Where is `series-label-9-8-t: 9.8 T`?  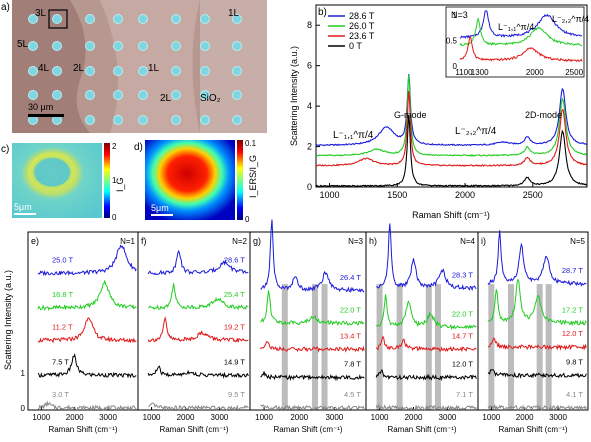
series-label-9-8-t: 9.8 T is located at coordinates (574, 361).